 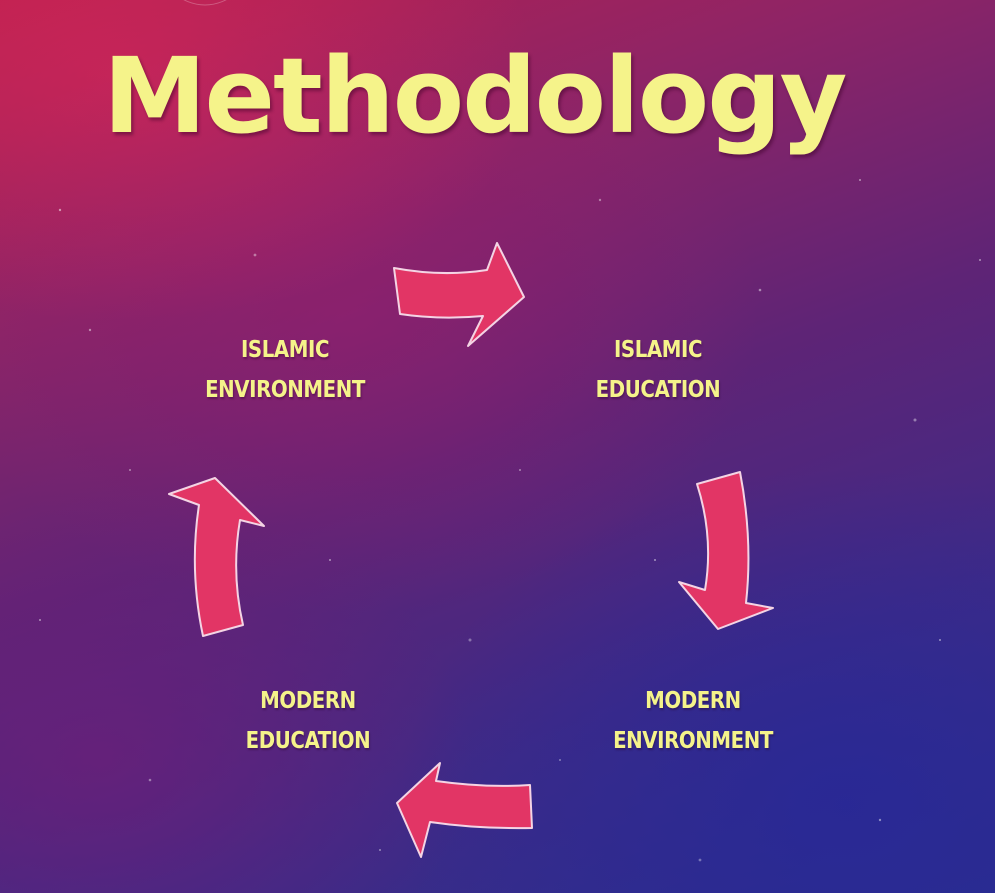 I want to click on cycle-node-islamic-environment: ISLAMIC ENVIRONMENT, so click(x=285, y=370).